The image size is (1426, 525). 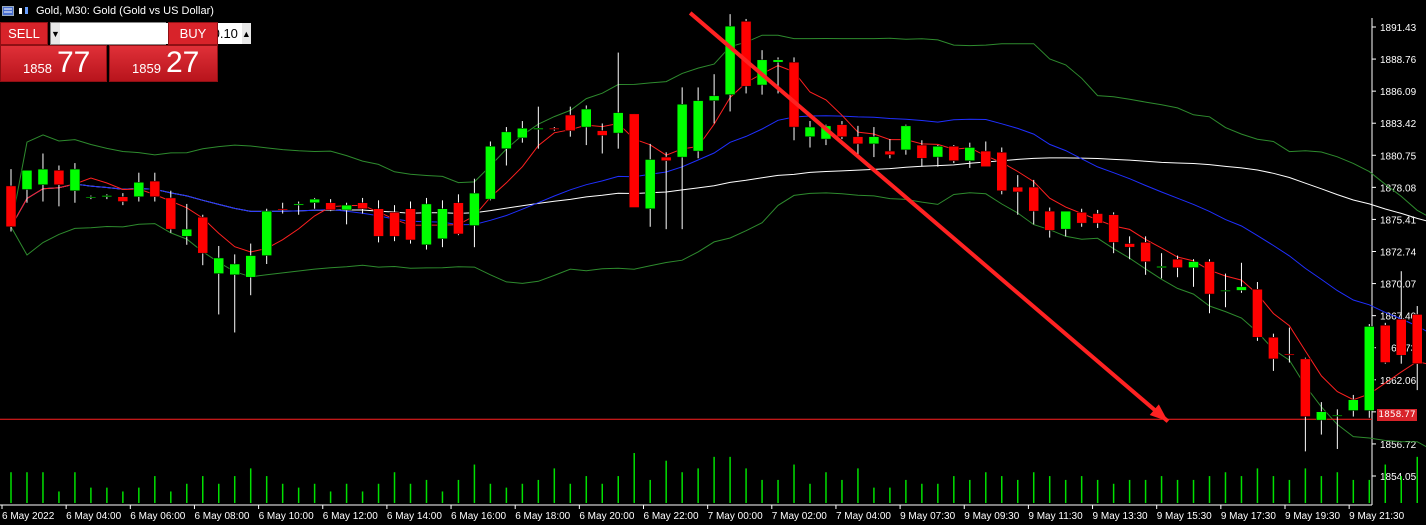 I want to click on time-tick-label: 6 May 20:00, so click(x=606, y=516).